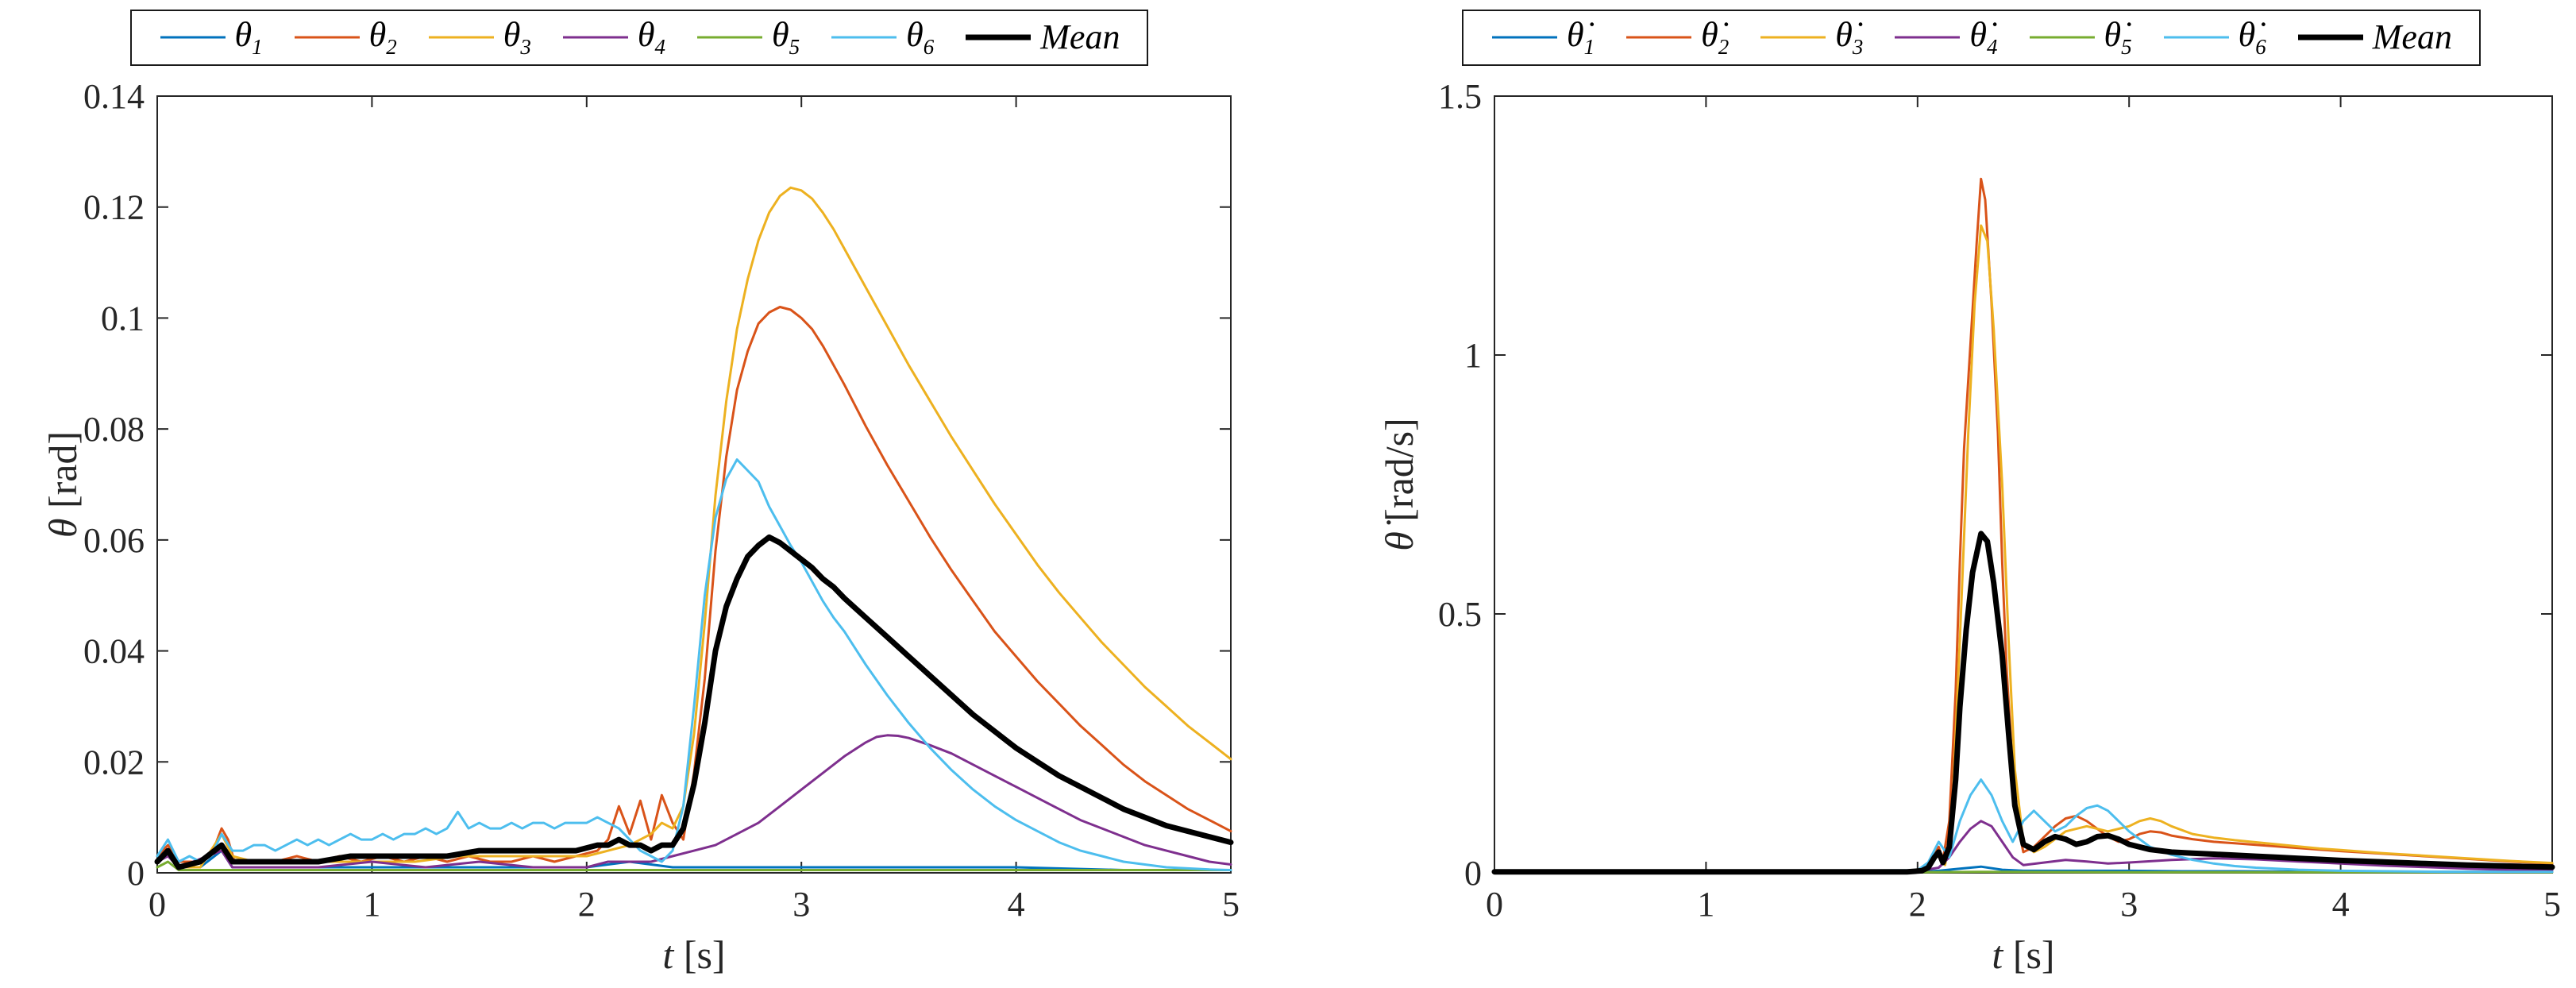  I want to click on y-tick-label: 0.02, so click(114, 762).